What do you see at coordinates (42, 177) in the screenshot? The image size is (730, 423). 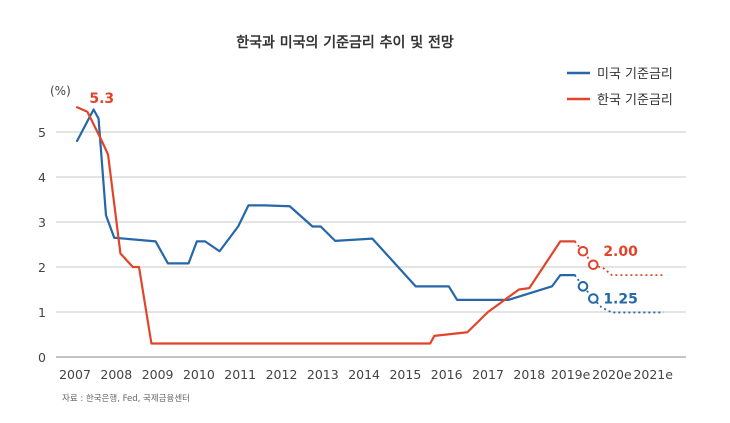 I see `y-tick-label: 4` at bounding box center [42, 177].